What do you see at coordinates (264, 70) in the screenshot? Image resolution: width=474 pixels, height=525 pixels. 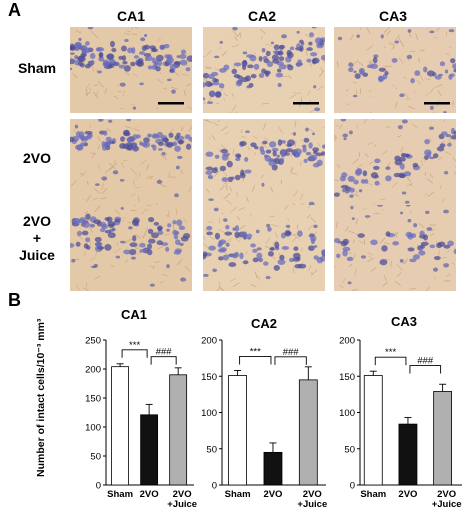 I see `micrograph-ca2-sham` at bounding box center [264, 70].